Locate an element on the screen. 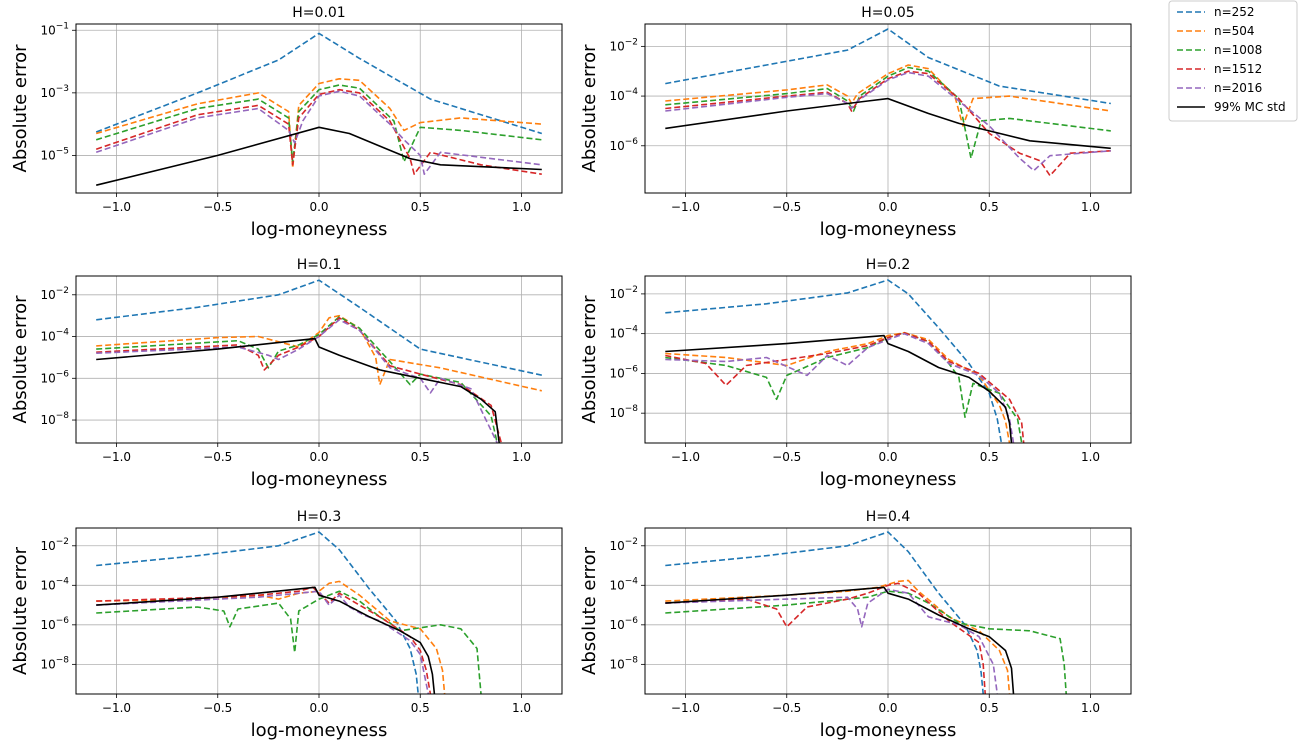 The height and width of the screenshot is (748, 1305). panel-title: H=0.01 is located at coordinates (318, 13).